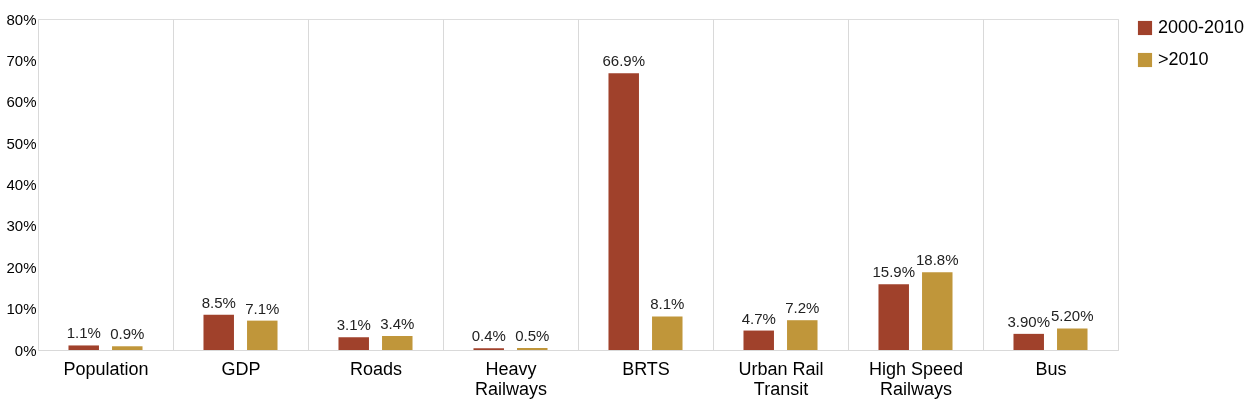 The image size is (1256, 405). I want to click on y-tick-label: 70%, so click(21, 60).